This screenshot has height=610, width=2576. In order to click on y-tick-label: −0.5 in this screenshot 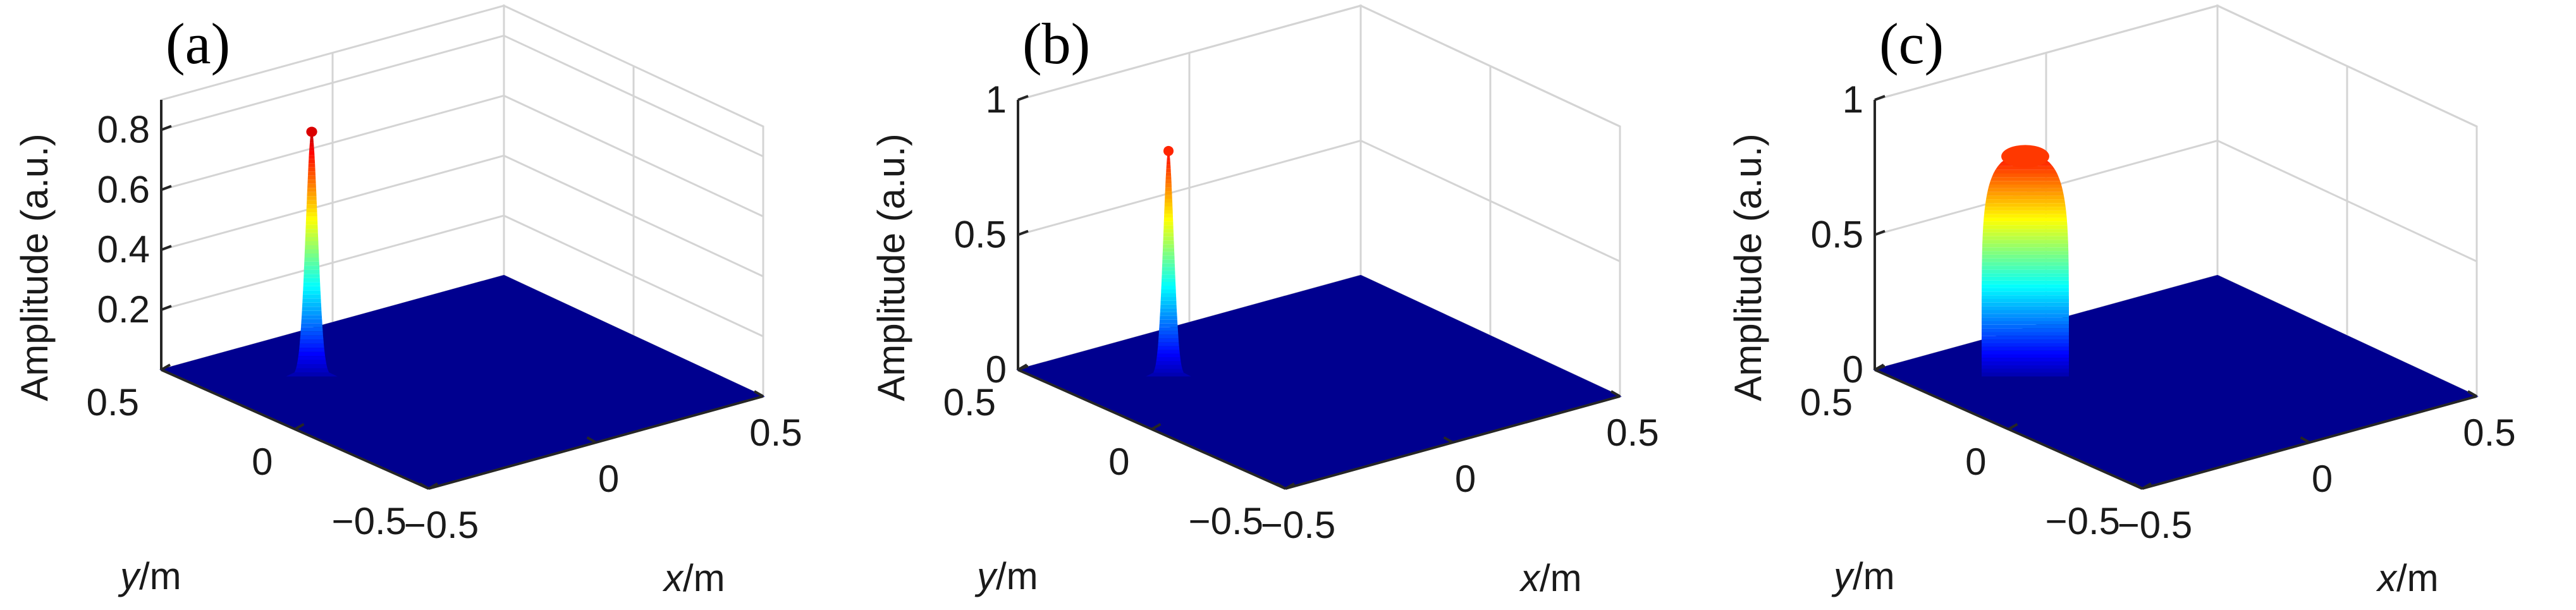, I will do `click(2082, 521)`.